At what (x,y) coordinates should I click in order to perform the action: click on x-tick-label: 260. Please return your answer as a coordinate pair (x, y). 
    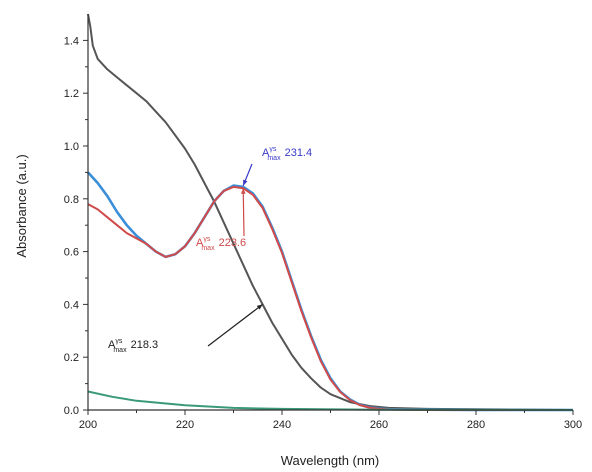
    Looking at the image, I should click on (379, 425).